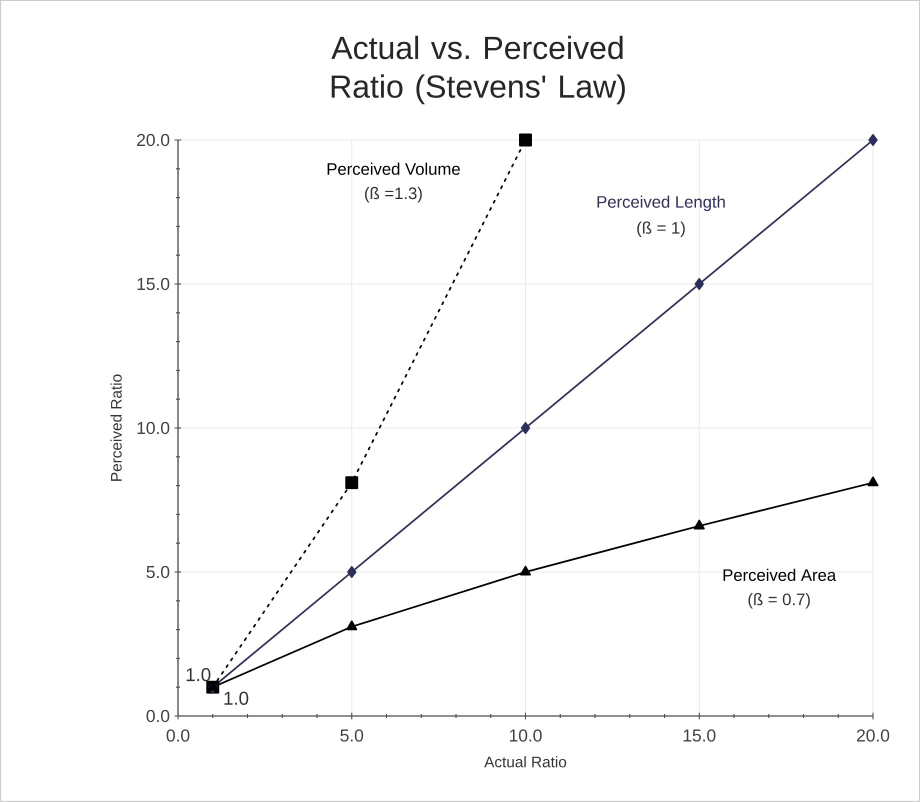 Image resolution: width=920 pixels, height=802 pixels. Describe the element at coordinates (661, 229) in the screenshot. I see `annotation: (ß = 1)` at that location.